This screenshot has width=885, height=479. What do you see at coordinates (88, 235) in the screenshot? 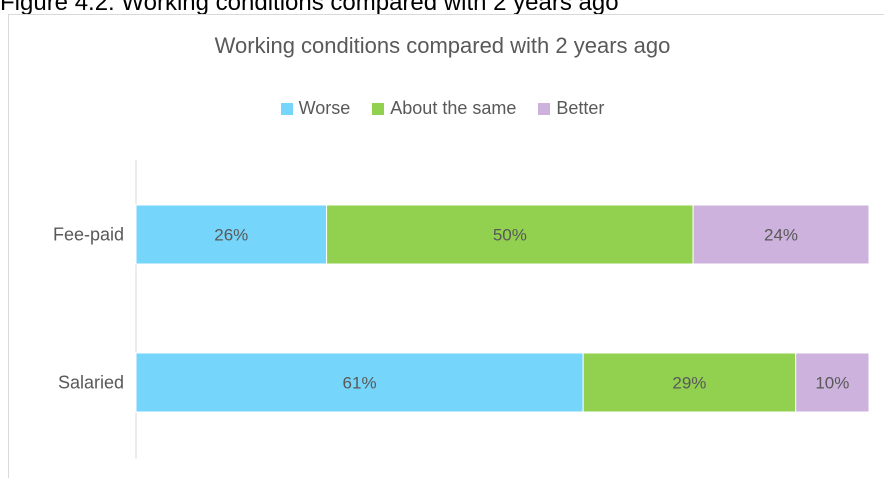
I see `category-label-0: Fee-paid` at bounding box center [88, 235].